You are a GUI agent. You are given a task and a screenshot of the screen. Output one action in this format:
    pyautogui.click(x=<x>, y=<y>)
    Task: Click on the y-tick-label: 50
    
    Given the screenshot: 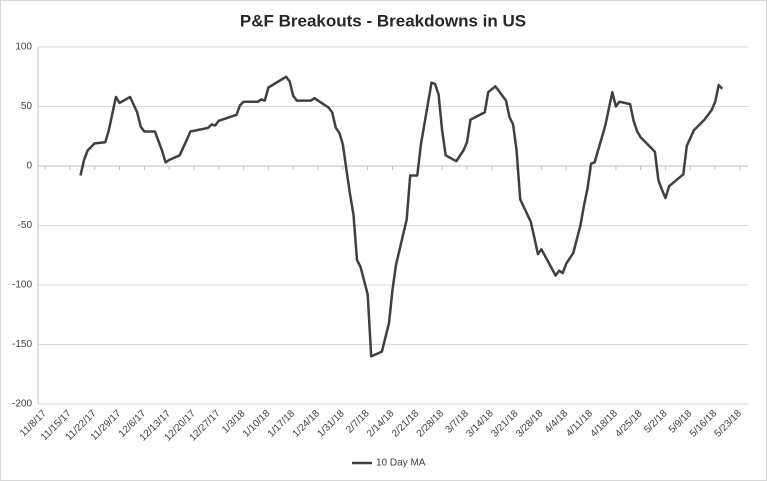 What is the action you would take?
    pyautogui.click(x=27, y=106)
    